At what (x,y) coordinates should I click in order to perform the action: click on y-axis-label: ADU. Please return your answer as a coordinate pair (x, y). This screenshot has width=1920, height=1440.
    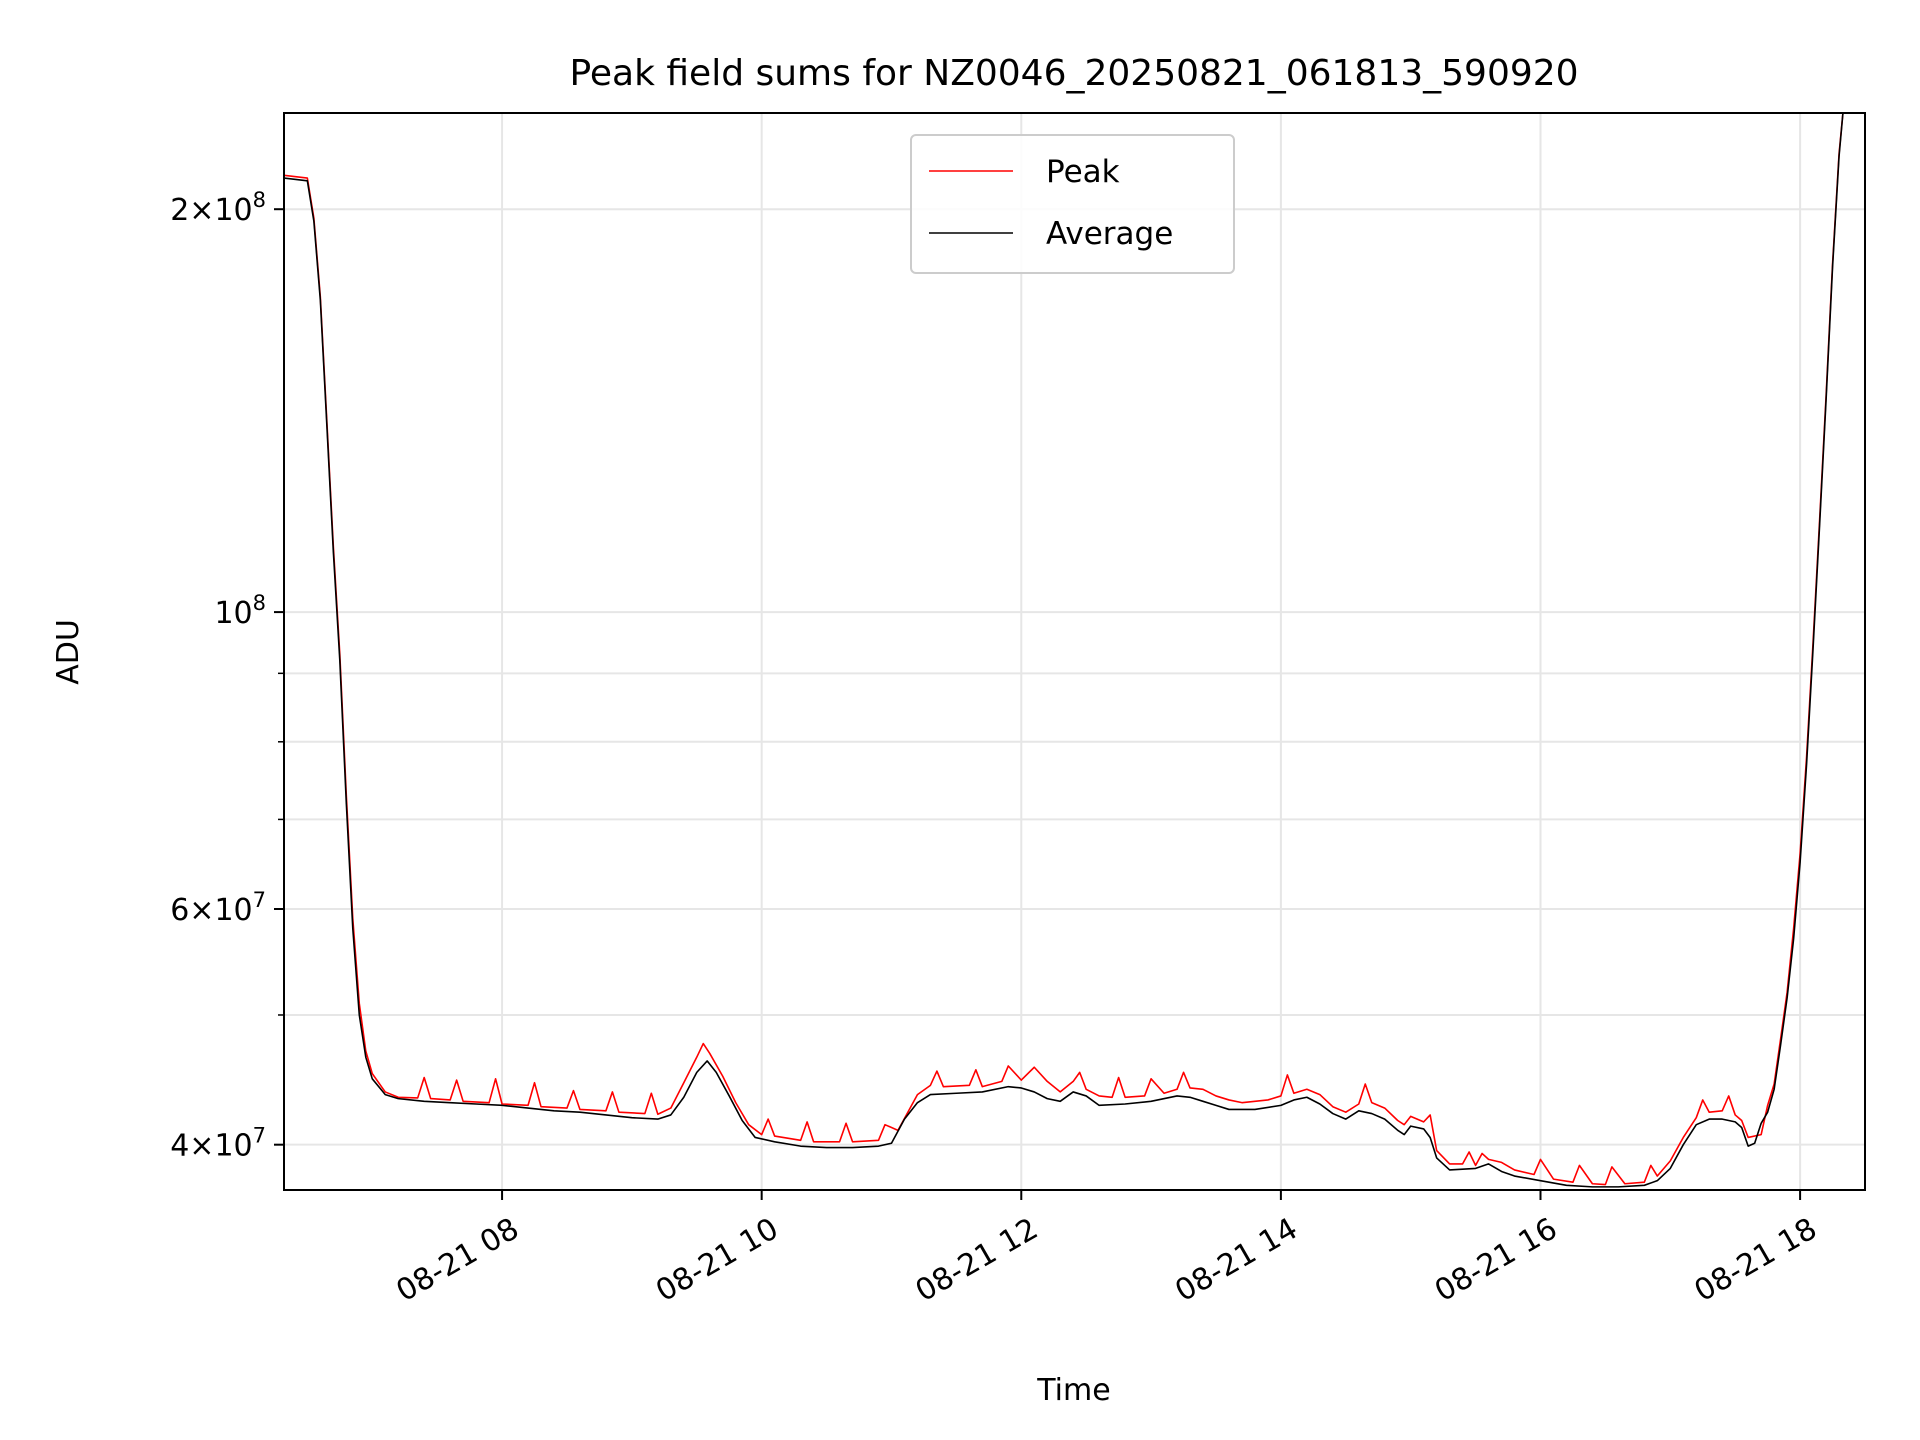
    Looking at the image, I should click on (68, 652).